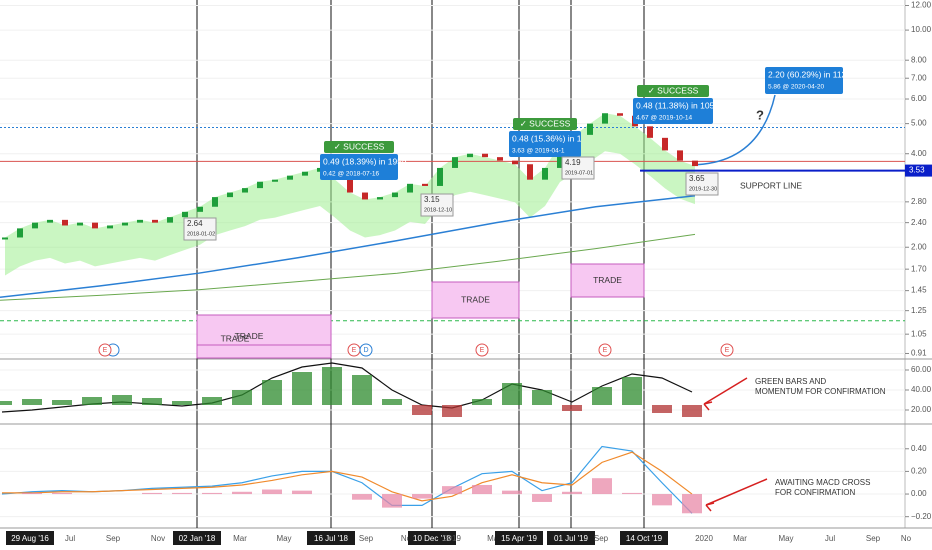  Describe the element at coordinates (264, 351) in the screenshot. I see `trade-box` at that location.